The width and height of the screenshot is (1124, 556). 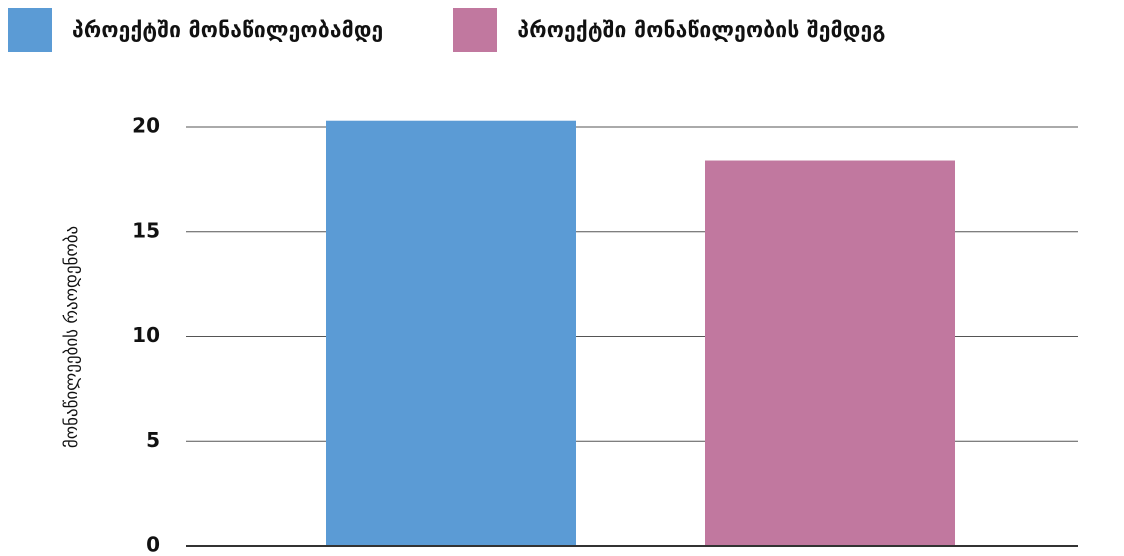 I want to click on y-tick-label-5: 5, so click(x=153, y=440).